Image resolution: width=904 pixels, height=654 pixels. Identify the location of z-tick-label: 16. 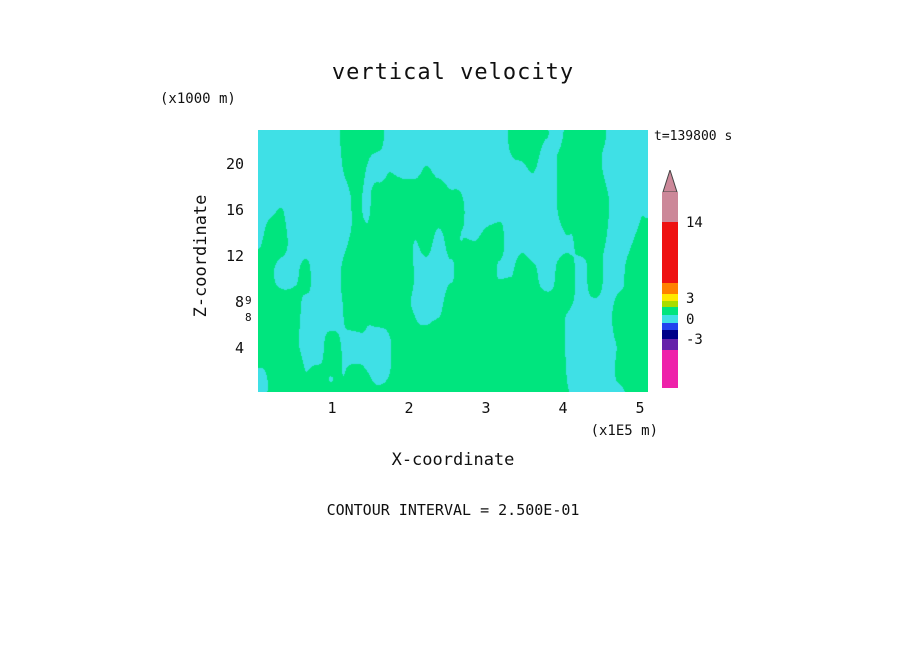
(234, 210).